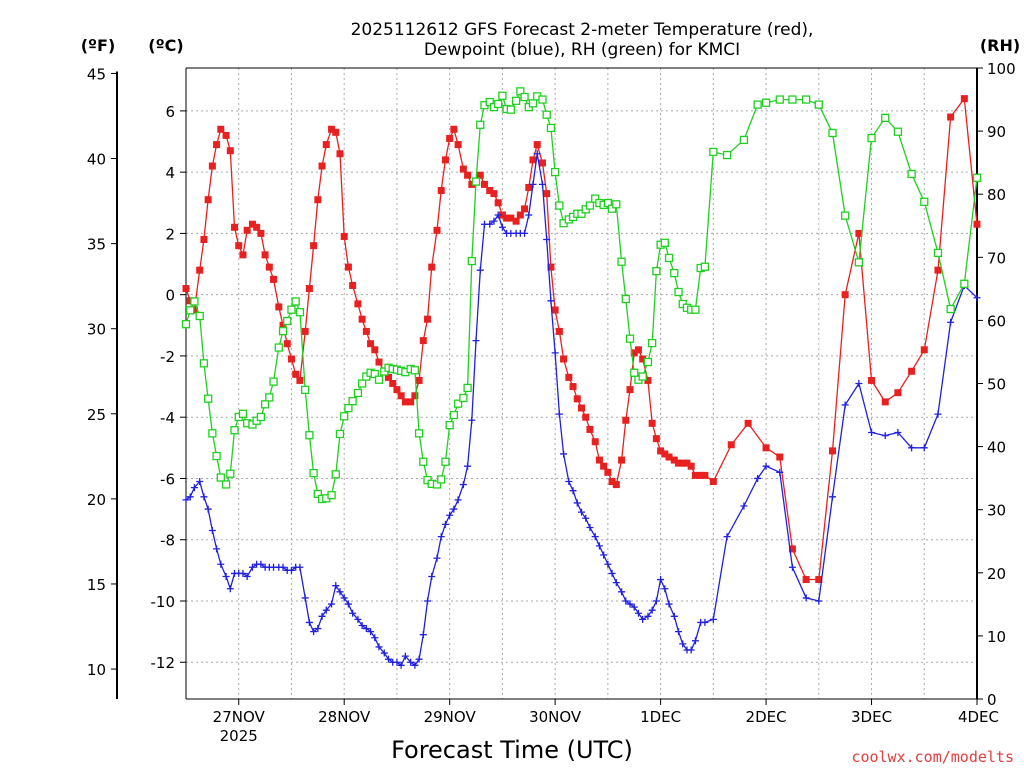 The width and height of the screenshot is (1024, 768). I want to click on rh-tick-label: 20, so click(996, 574).